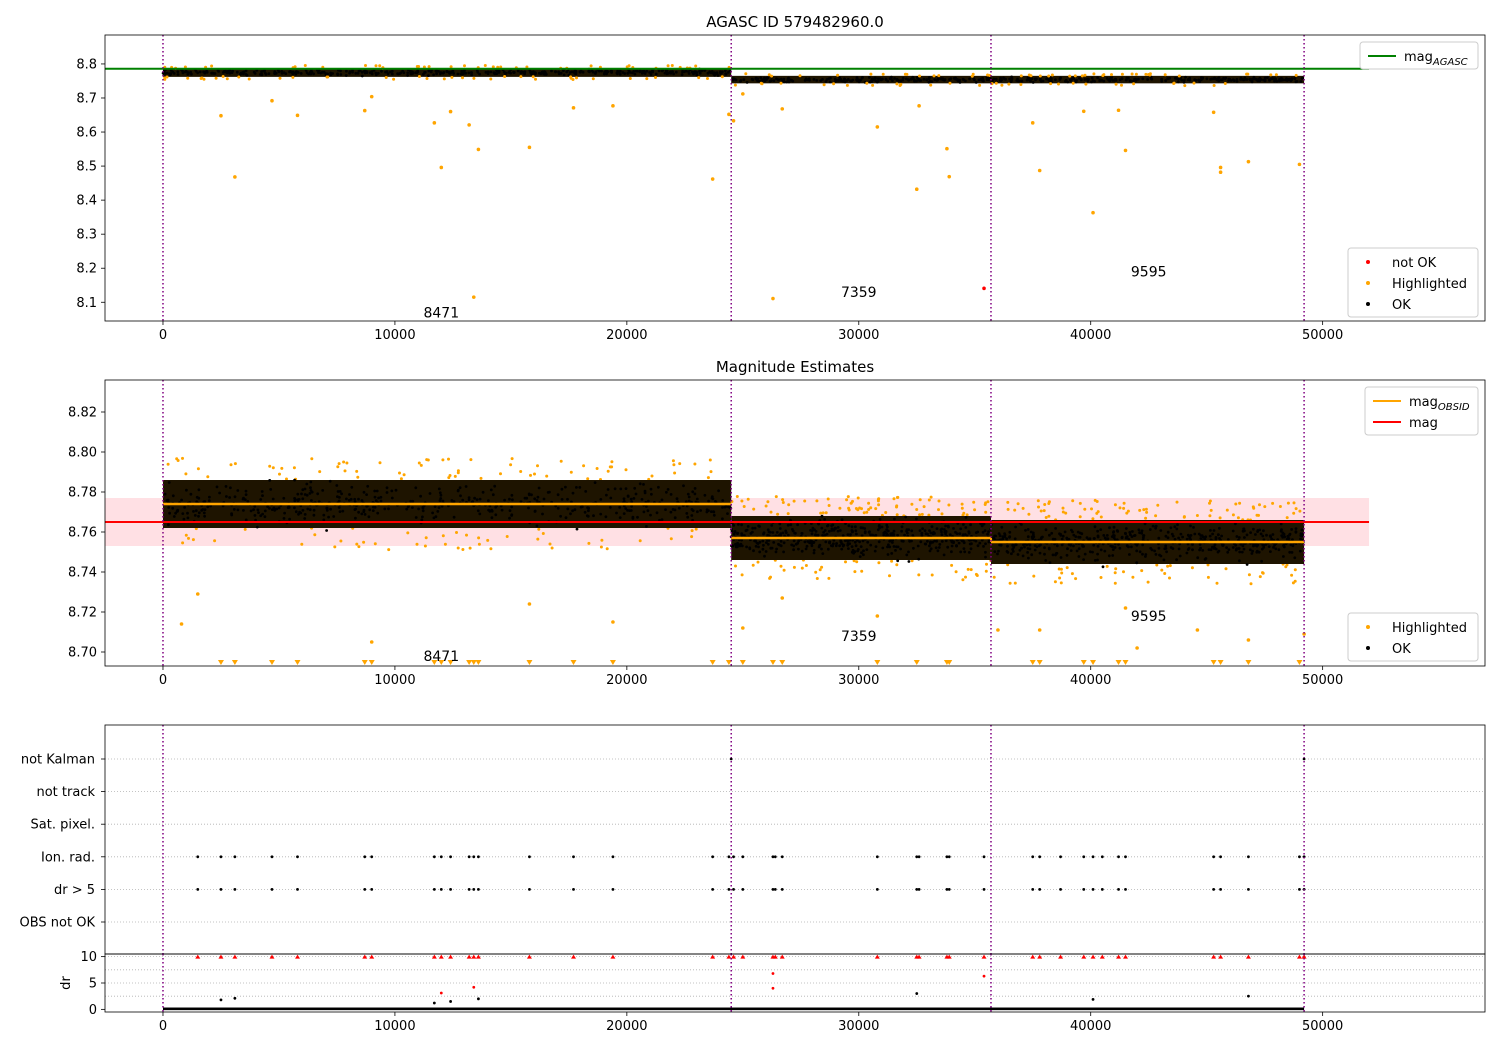 This screenshot has width=1500, height=1050. What do you see at coordinates (795, 22) in the screenshot?
I see `chart-title: AGASC ID 579482960.0` at bounding box center [795, 22].